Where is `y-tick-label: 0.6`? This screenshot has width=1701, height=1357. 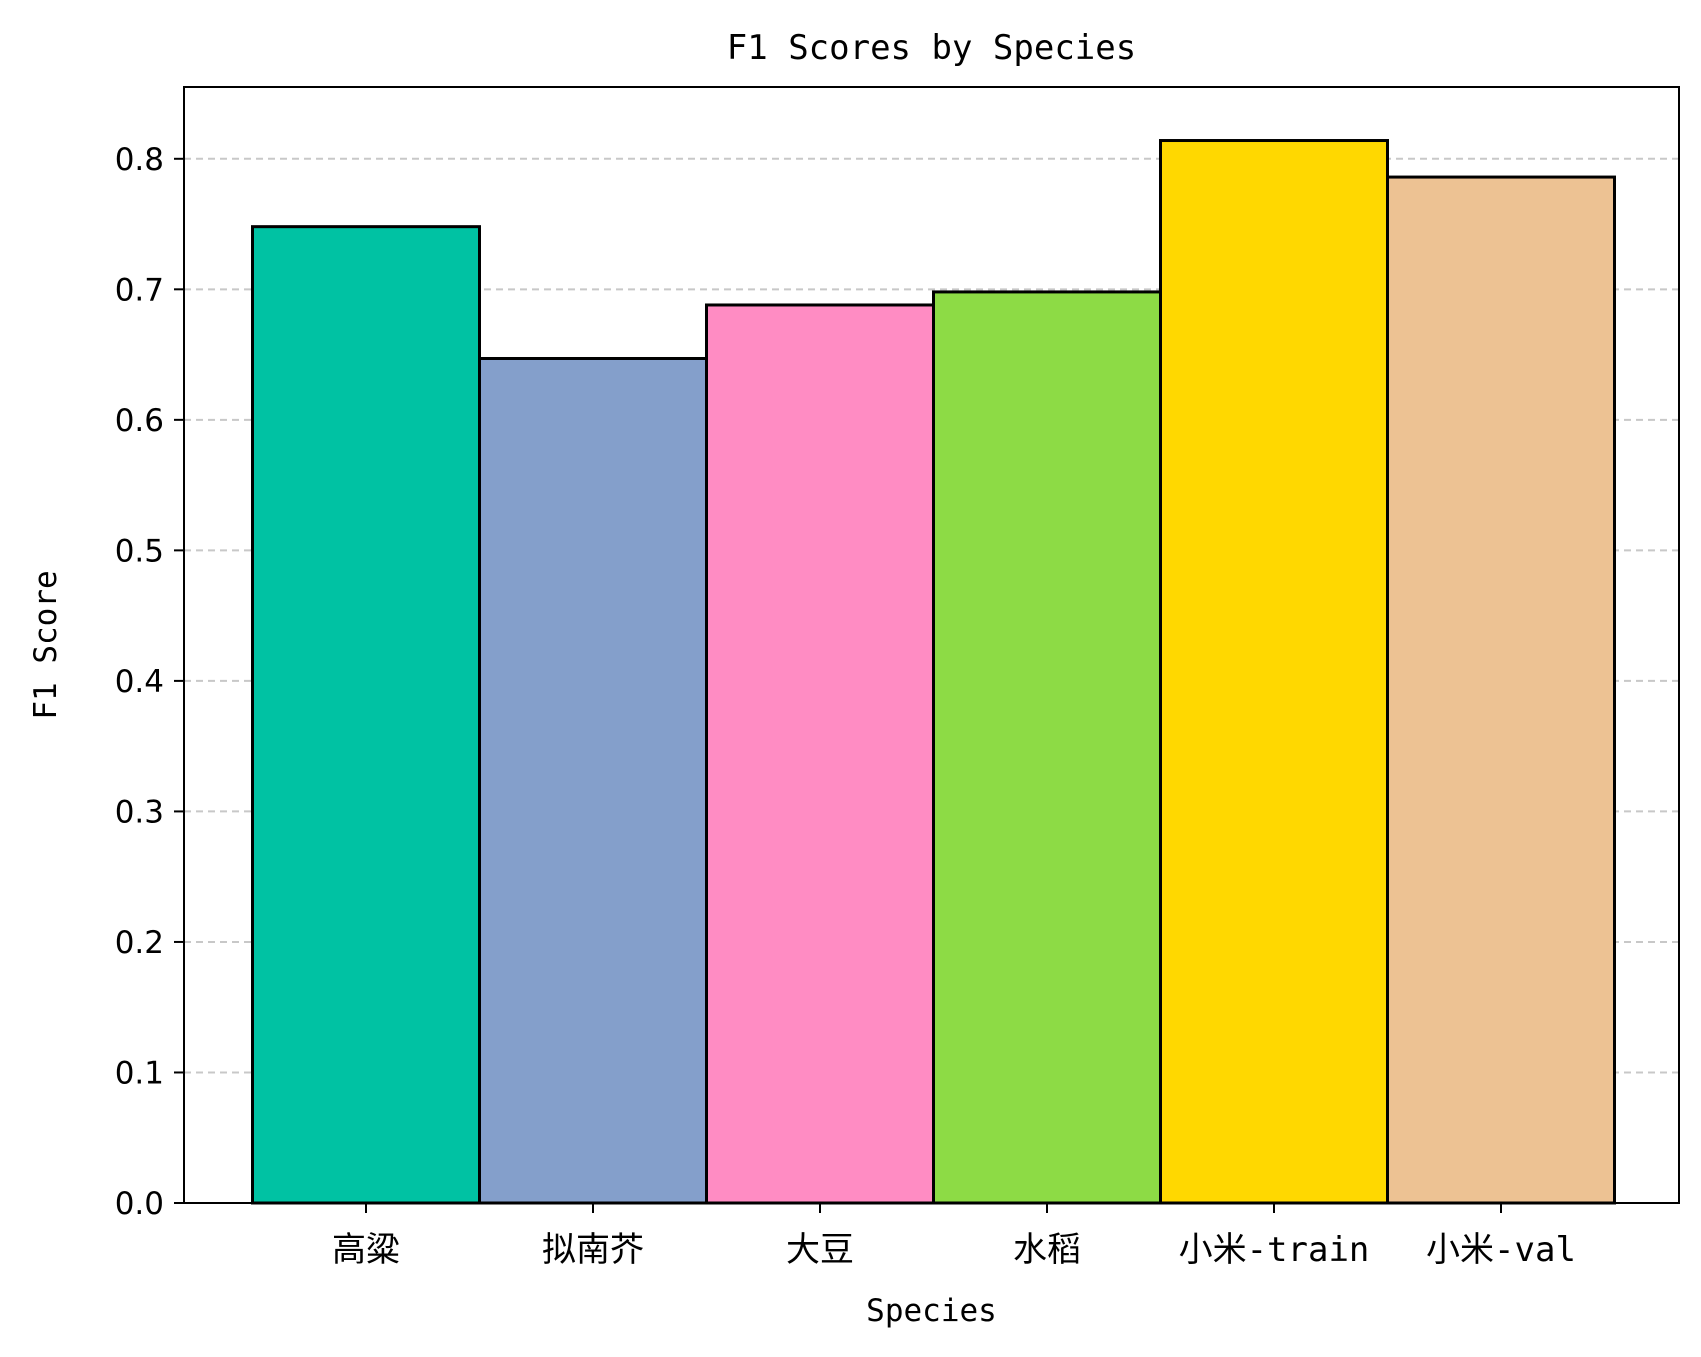 y-tick-label: 0.6 is located at coordinates (139, 421).